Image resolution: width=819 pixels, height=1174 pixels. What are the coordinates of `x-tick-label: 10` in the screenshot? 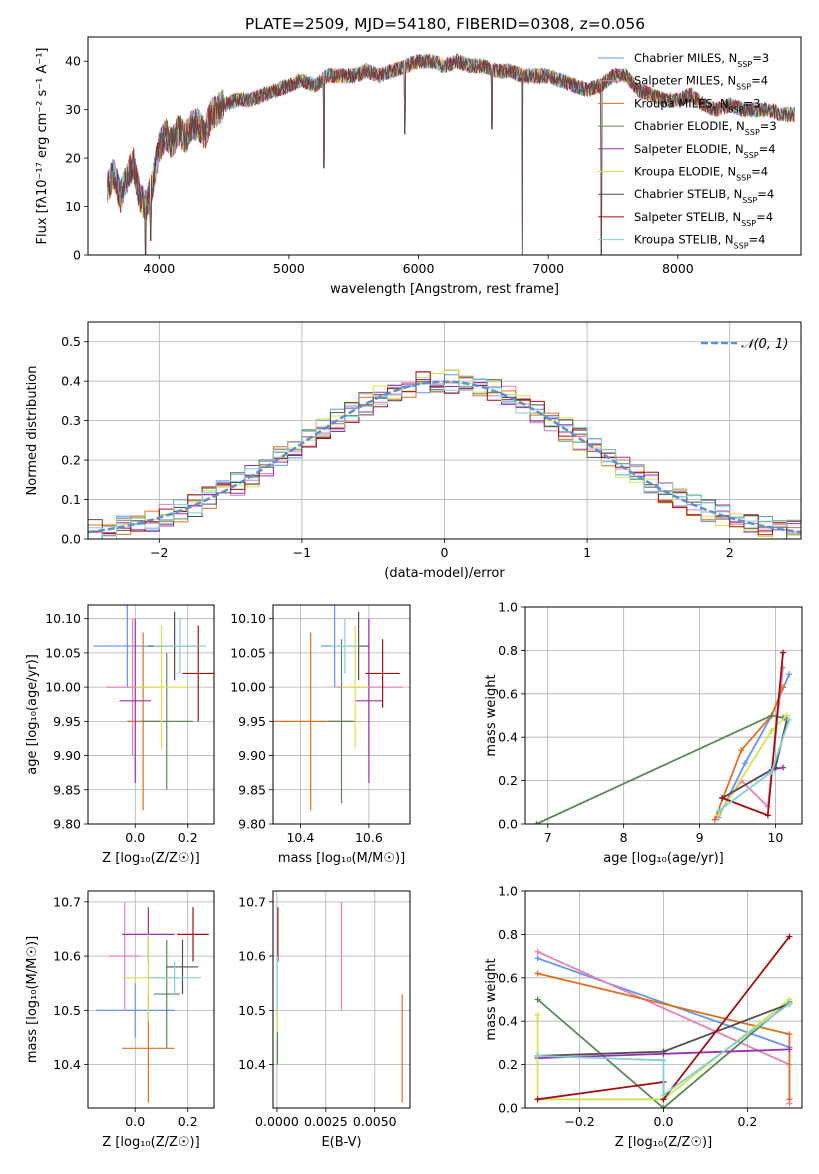 It's located at (775, 837).